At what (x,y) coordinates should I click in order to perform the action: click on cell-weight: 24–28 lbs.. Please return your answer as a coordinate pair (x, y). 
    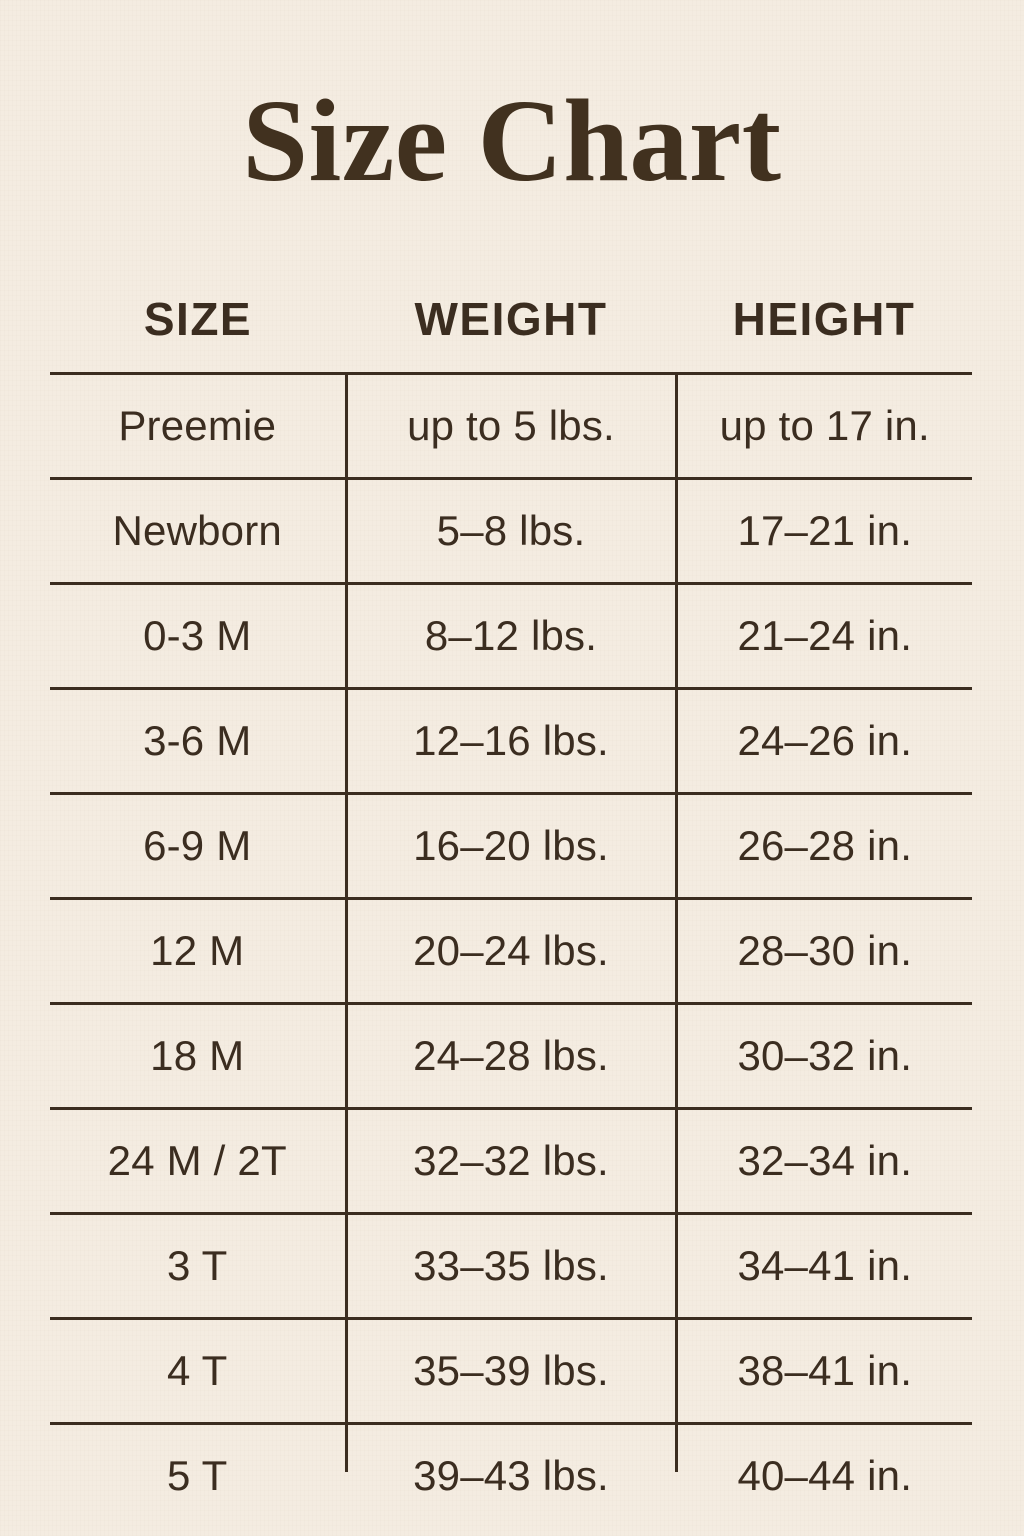
    Looking at the image, I should click on (512, 1055).